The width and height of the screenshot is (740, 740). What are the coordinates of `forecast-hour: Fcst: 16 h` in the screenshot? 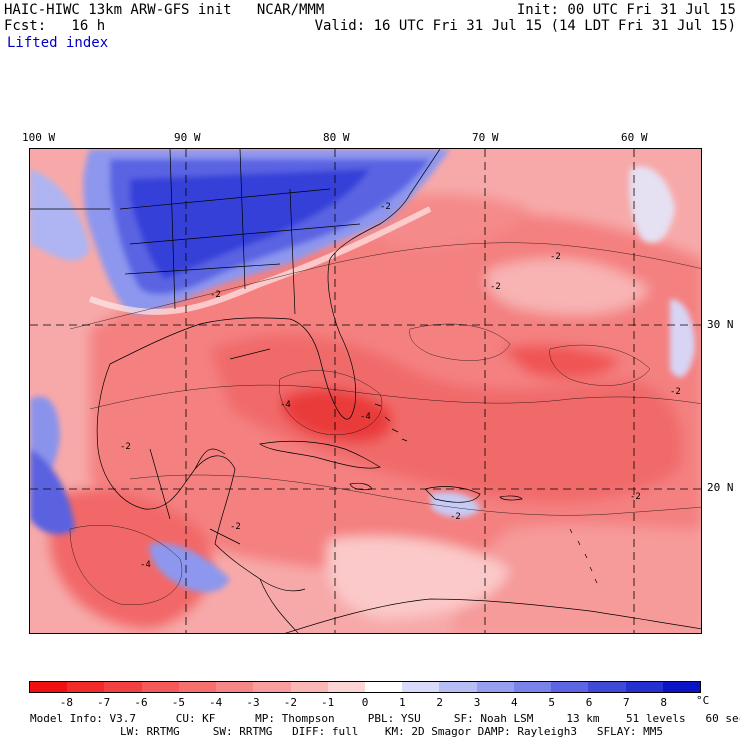 It's located at (55, 26).